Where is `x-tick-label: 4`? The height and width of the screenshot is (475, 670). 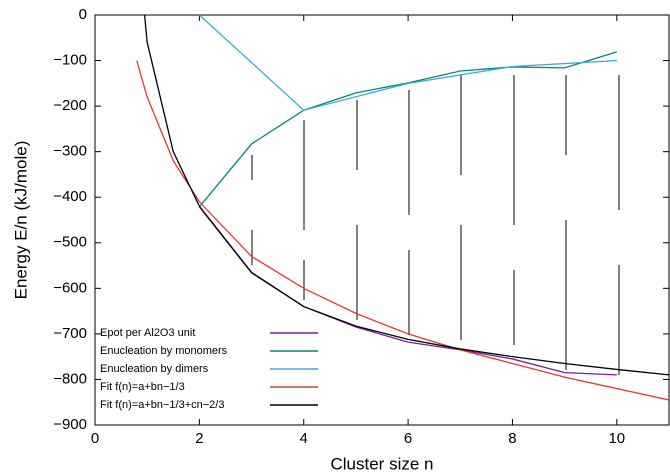
x-tick-label: 4 is located at coordinates (304, 438).